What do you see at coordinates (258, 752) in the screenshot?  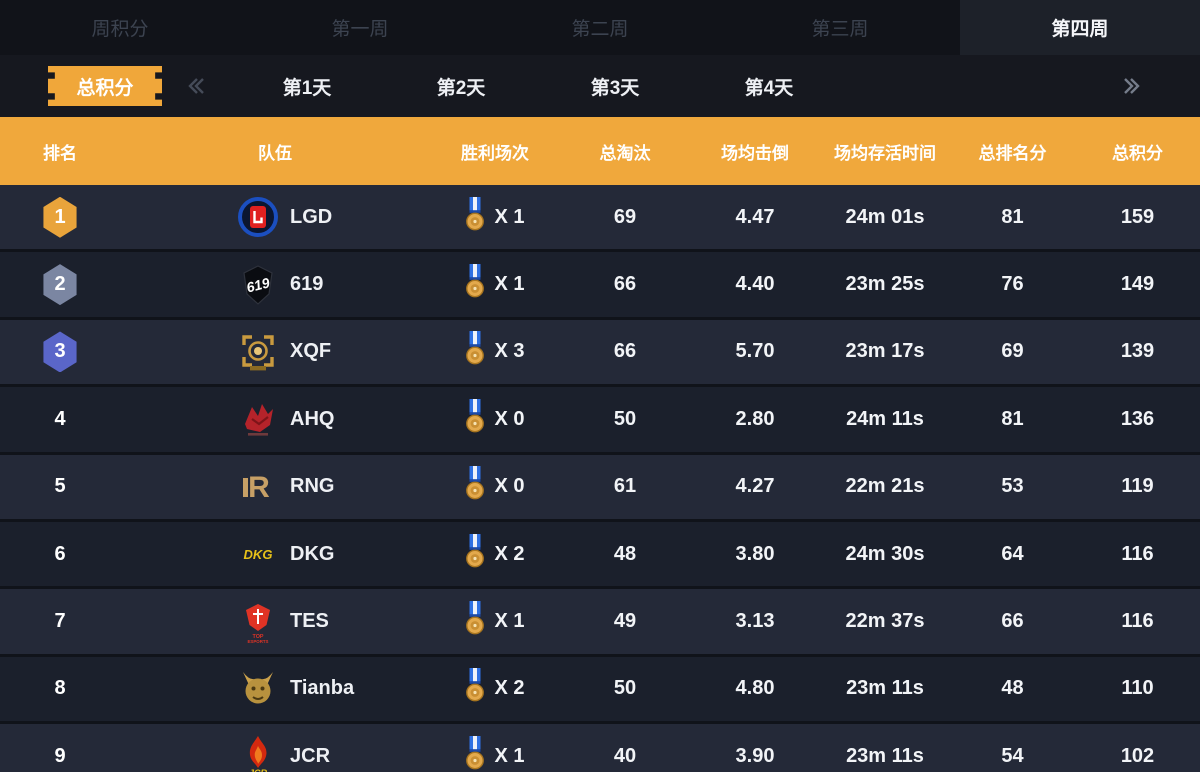 I see `team-logo-jcr: JCR` at bounding box center [258, 752].